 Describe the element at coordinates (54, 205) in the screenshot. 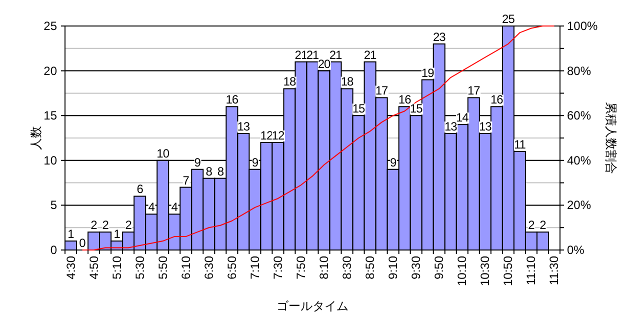

I see `y-tick-label: 5` at that location.